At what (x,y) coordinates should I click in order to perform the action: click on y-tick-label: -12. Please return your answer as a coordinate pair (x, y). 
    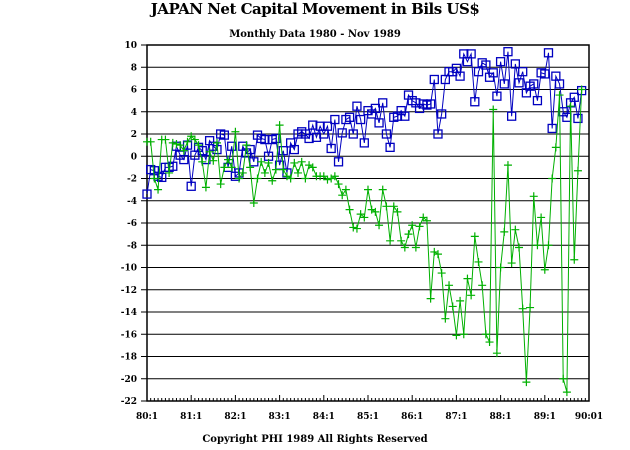
    Looking at the image, I should click on (129, 291).